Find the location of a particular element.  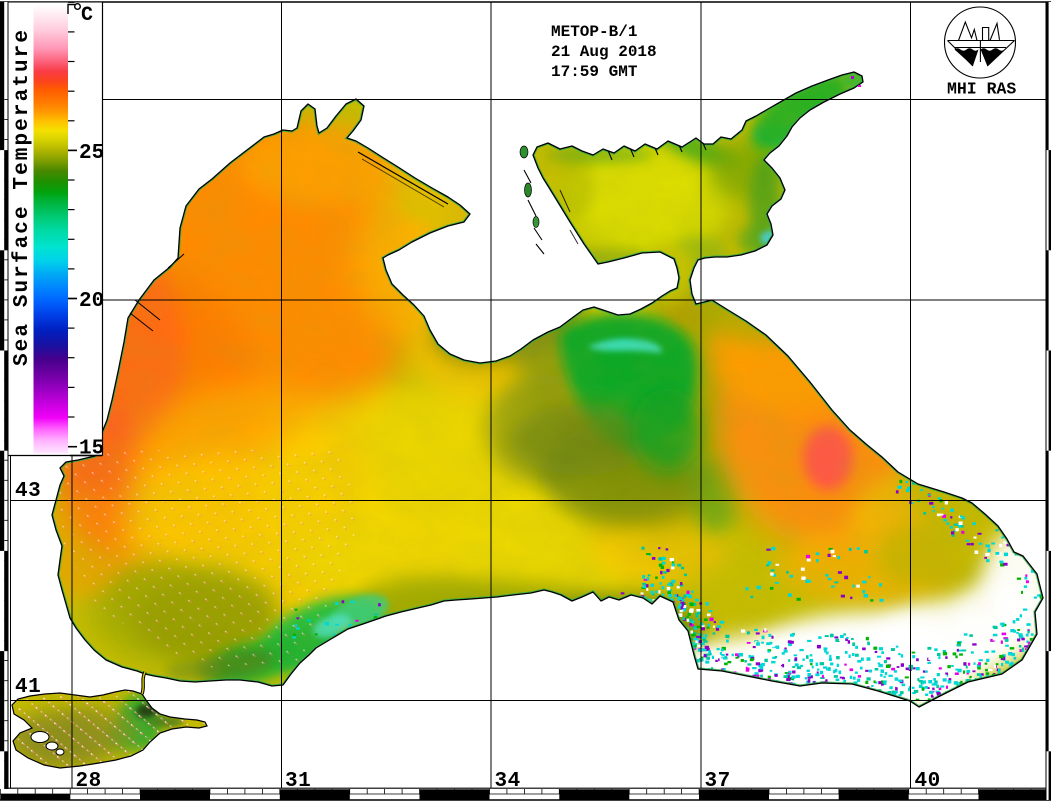

svg-text: 43 is located at coordinates (28, 491).